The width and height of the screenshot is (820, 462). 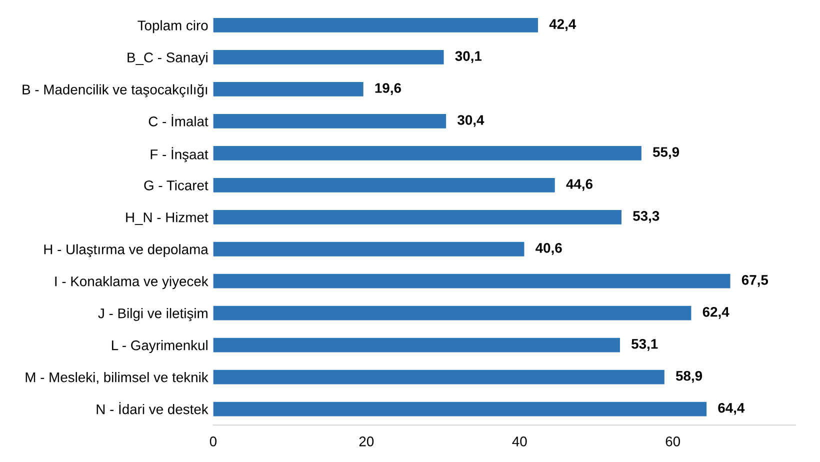 What do you see at coordinates (178, 120) in the screenshot?
I see `y-tick-label: C - İmalat` at bounding box center [178, 120].